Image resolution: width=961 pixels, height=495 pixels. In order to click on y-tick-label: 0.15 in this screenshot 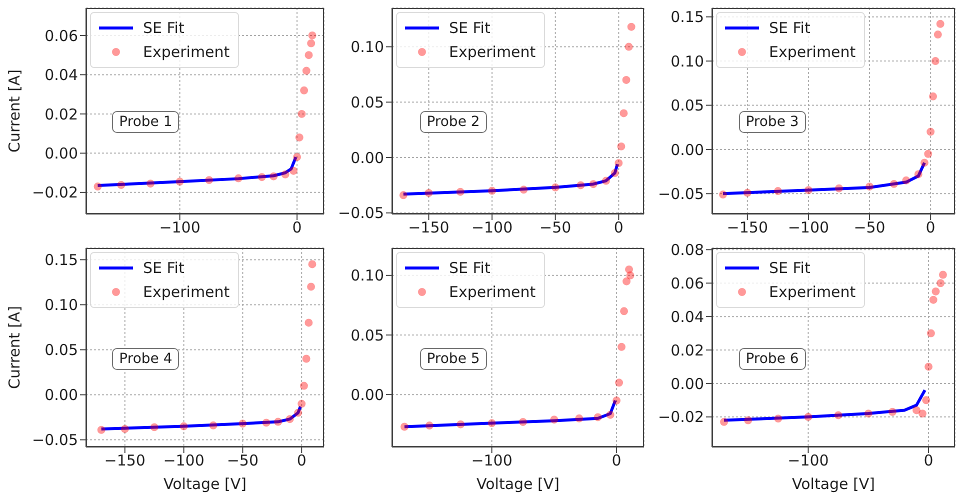, I will do `click(687, 17)`.